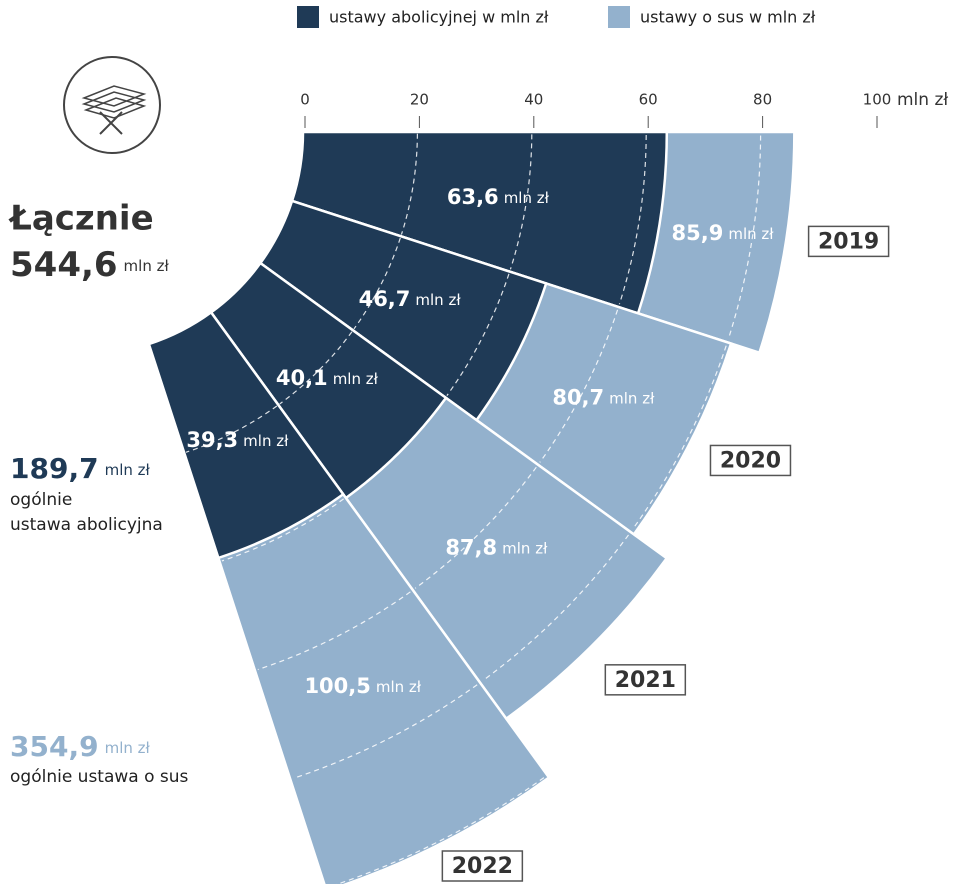  What do you see at coordinates (54, 746) in the screenshot?
I see `sus-value: 354,9` at bounding box center [54, 746].